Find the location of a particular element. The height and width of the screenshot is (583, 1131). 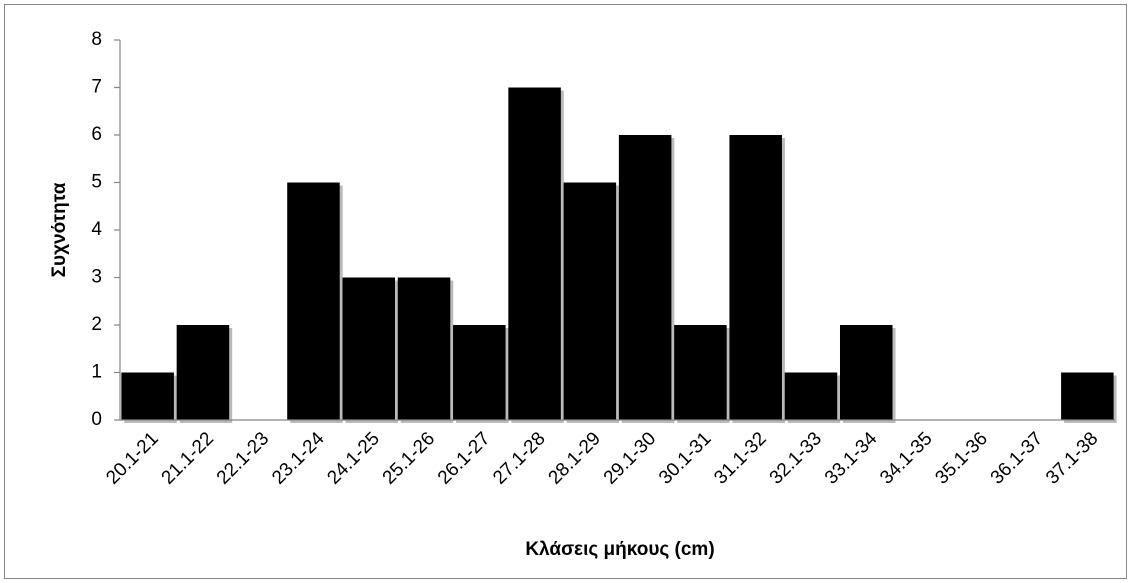

y-tick-label: 0 is located at coordinates (96, 419).